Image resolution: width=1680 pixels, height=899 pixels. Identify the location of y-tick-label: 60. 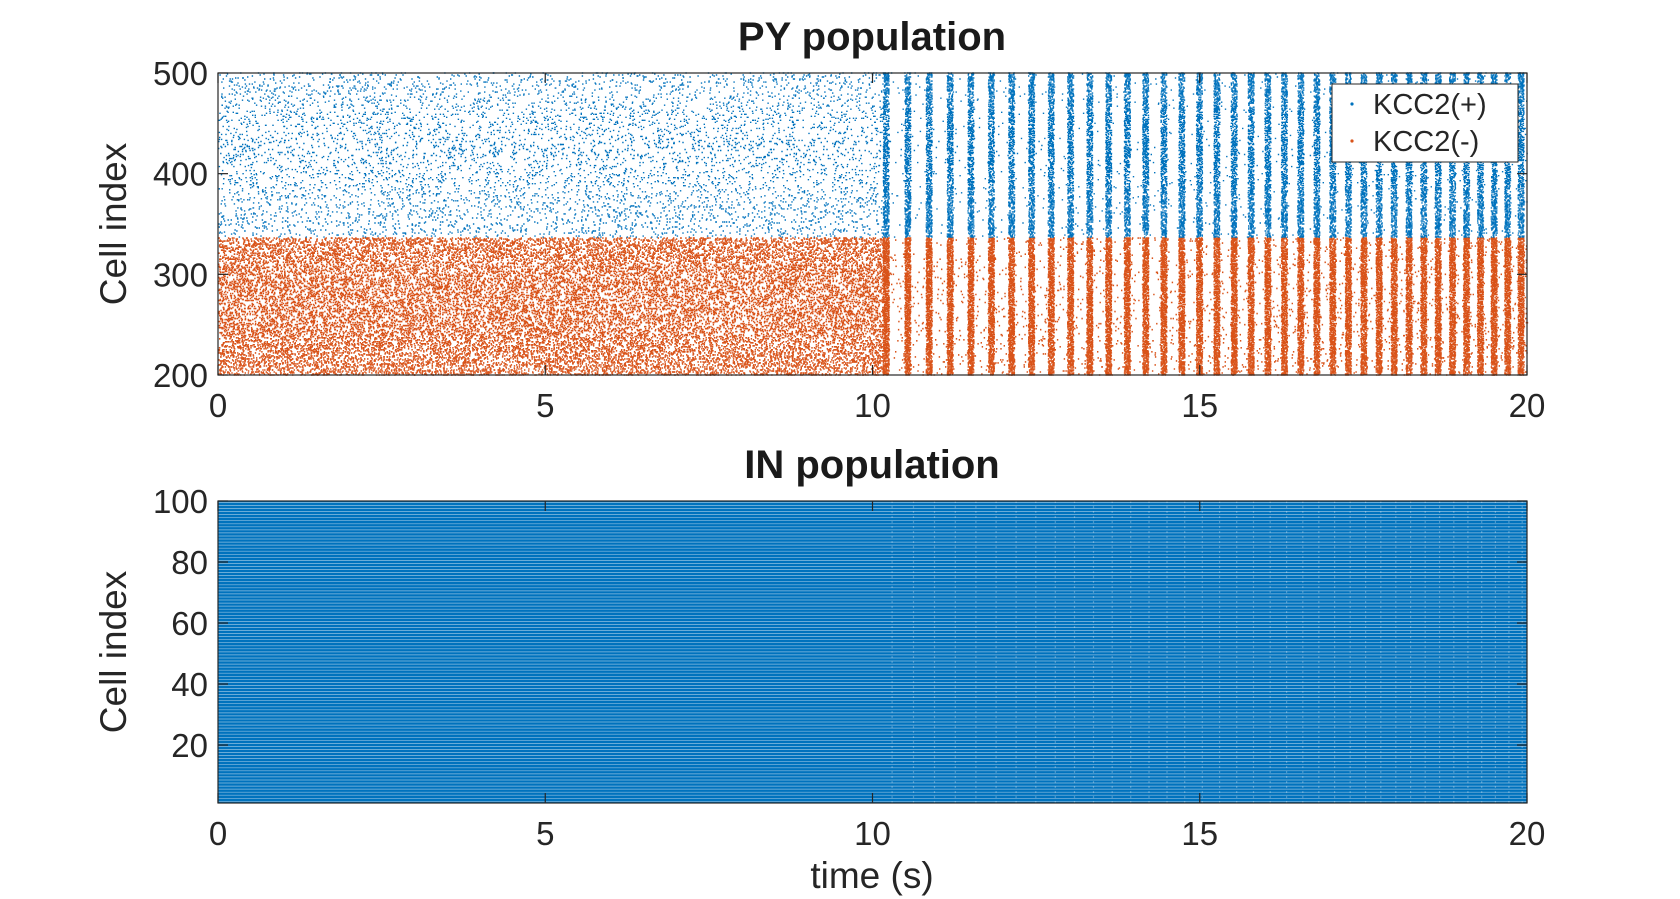
(189, 623).